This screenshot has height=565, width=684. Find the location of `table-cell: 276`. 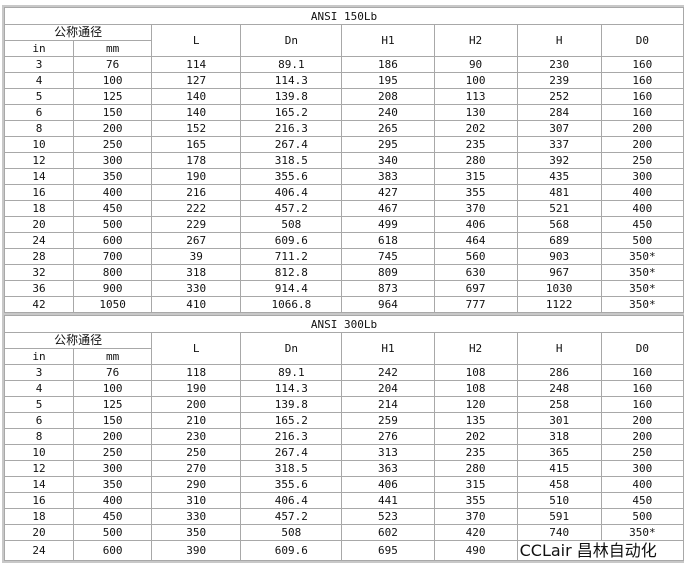

table-cell: 276 is located at coordinates (388, 436).